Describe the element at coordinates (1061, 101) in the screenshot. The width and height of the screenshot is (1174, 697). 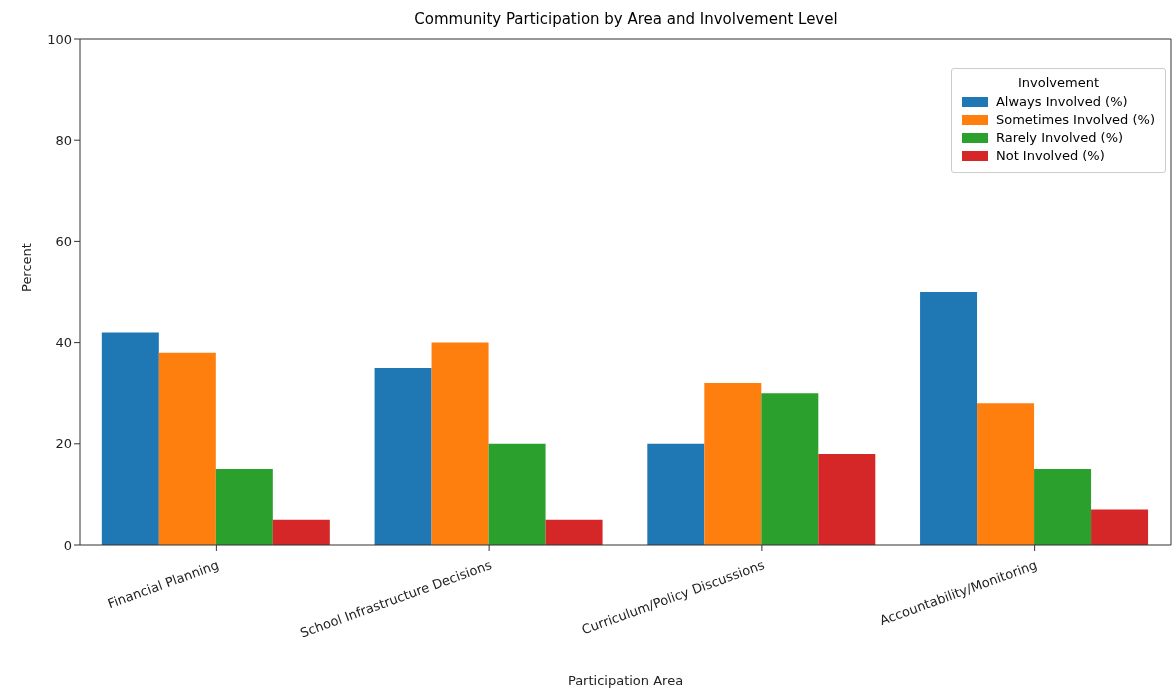
I see `legend-label: Always Involved (%)` at that location.